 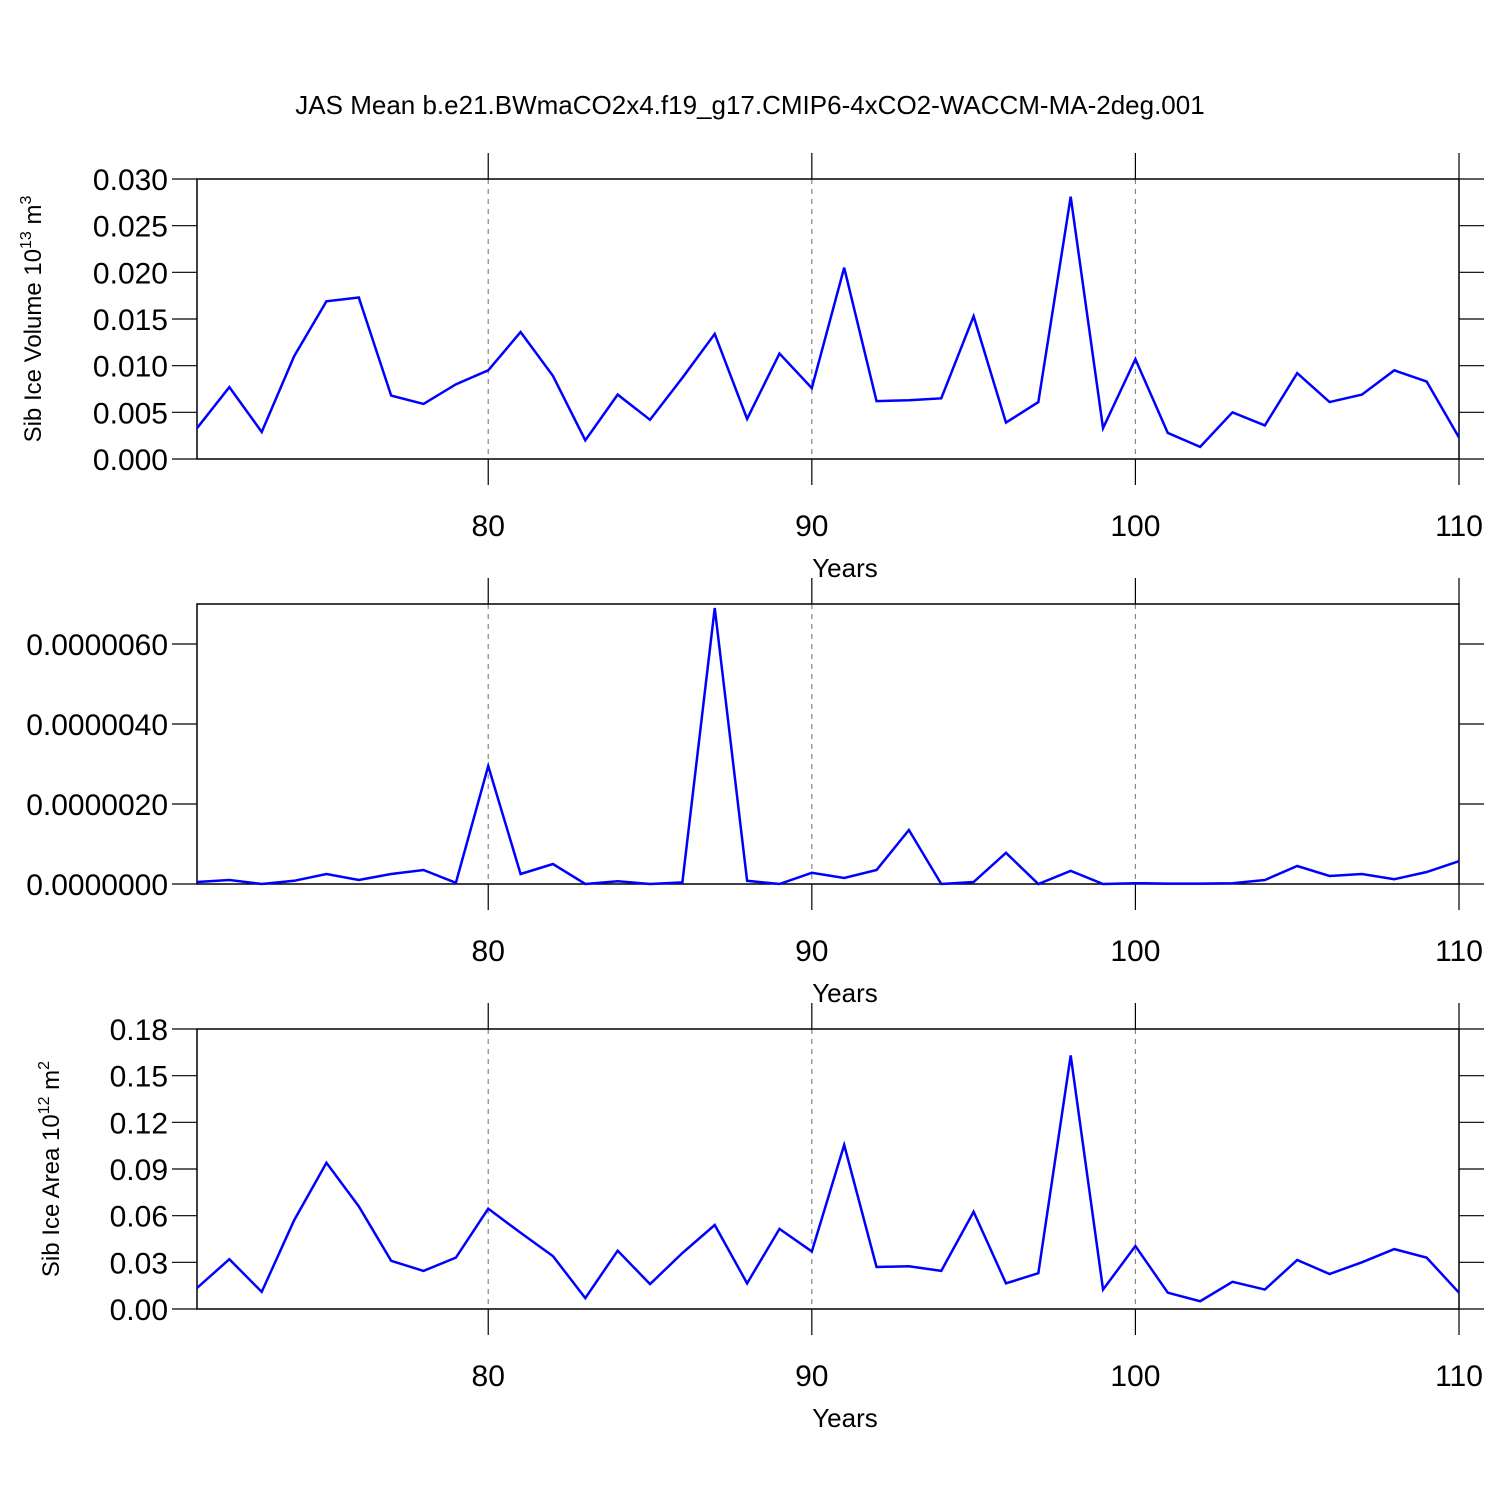 I want to click on y-tick-label: 0.09, so click(x=139, y=1170).